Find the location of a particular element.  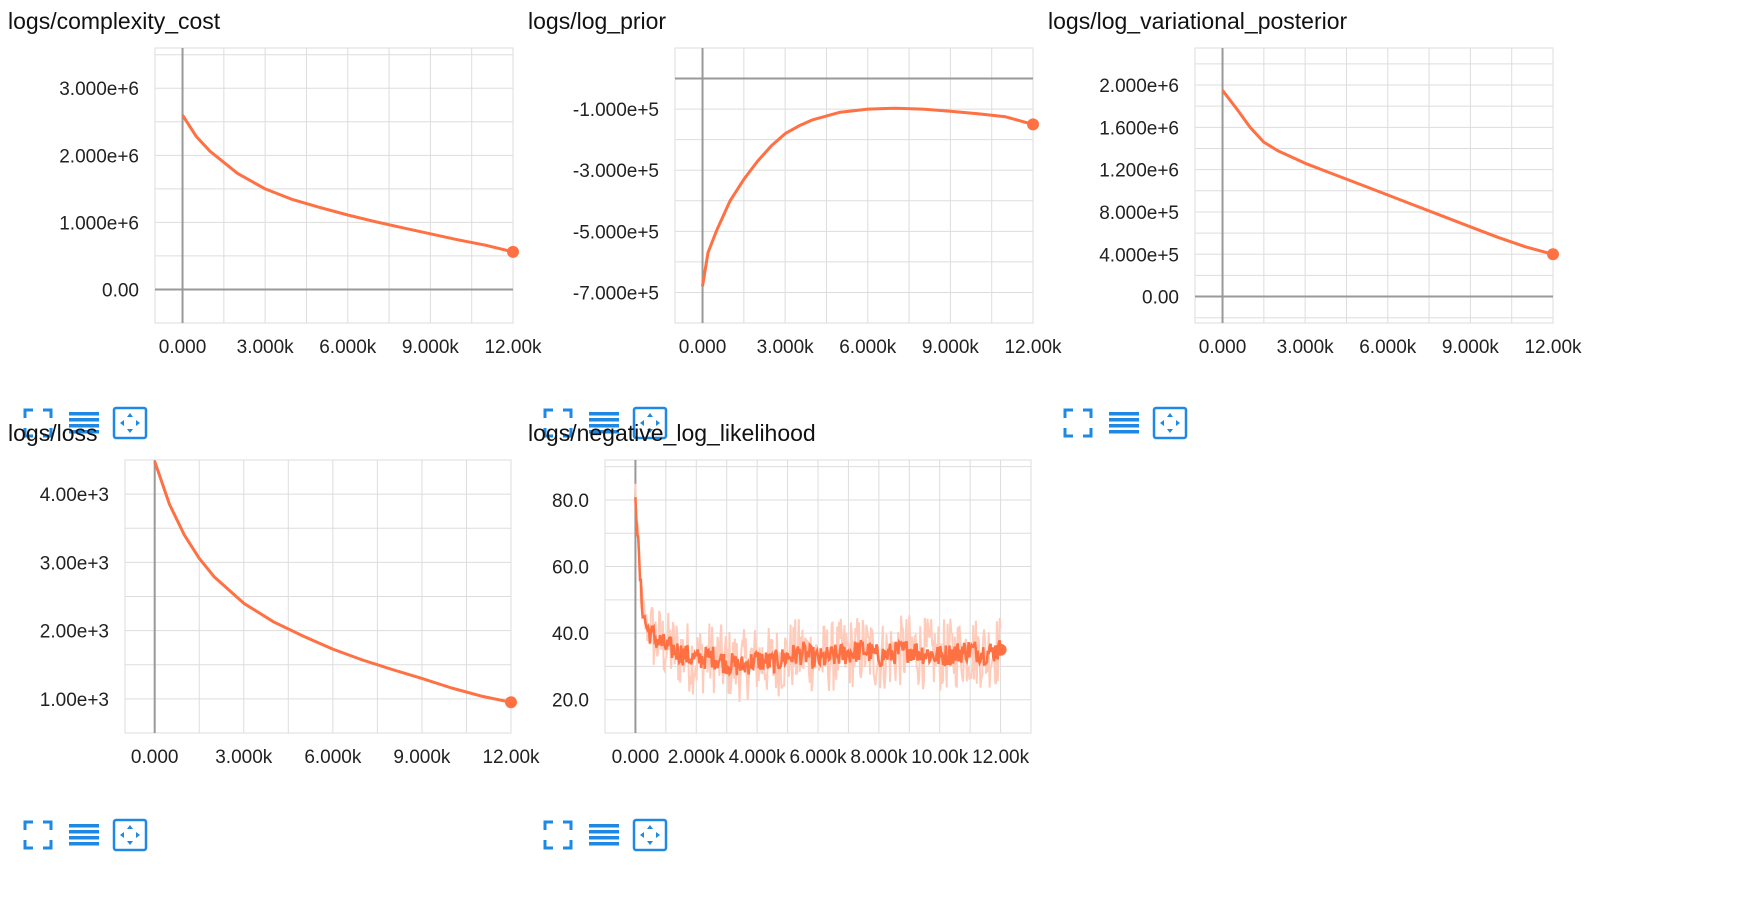

y-tick-label: 1.600e+6 is located at coordinates (1139, 128).